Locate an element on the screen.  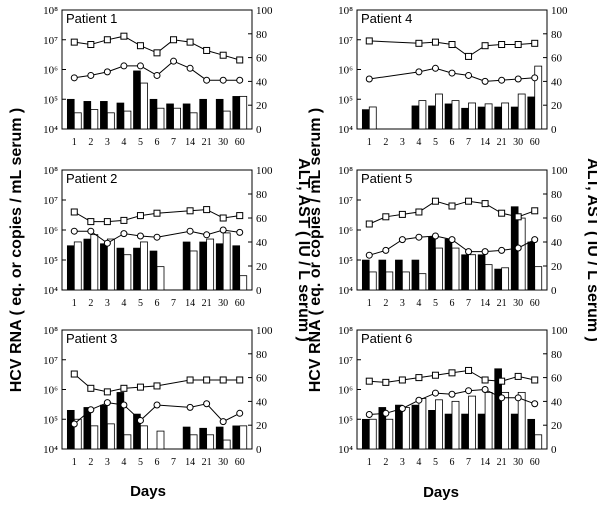
panel-title: Patient 1 is located at coordinates (91, 18).